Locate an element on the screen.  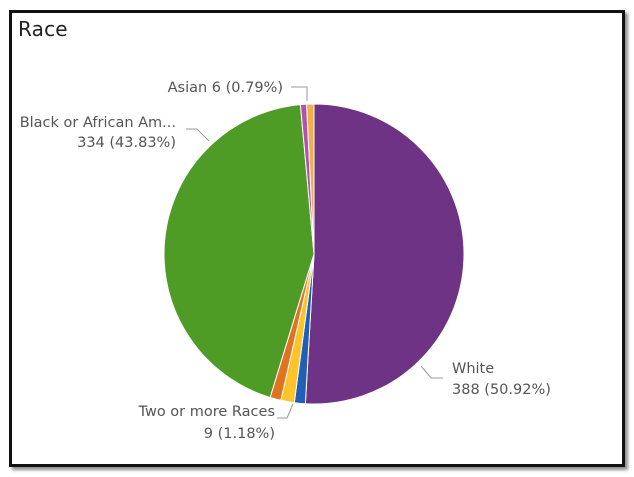
data-label-two-or-more-name: Two or more Races is located at coordinates (207, 412).